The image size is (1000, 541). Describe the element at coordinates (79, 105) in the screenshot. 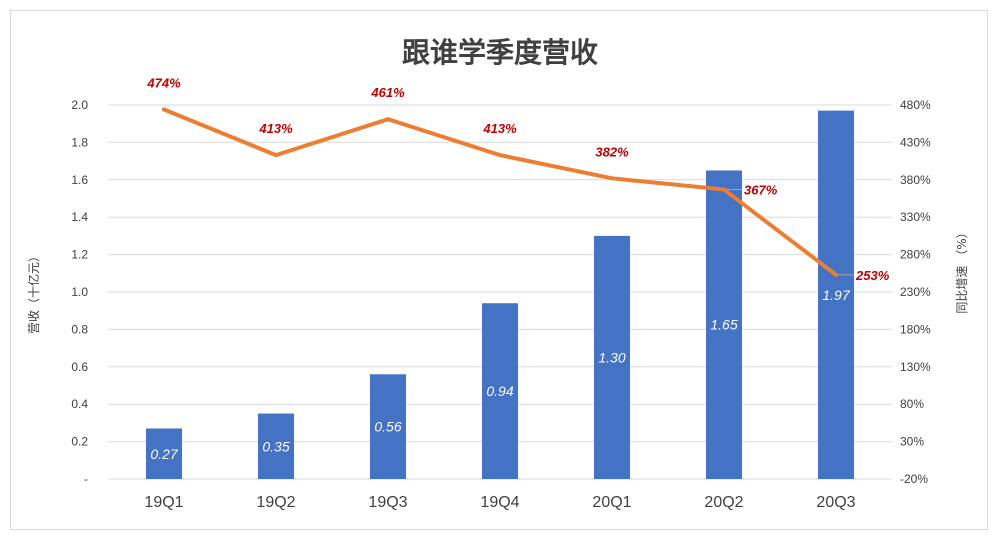

I see `left-tick-label: 2.0` at that location.